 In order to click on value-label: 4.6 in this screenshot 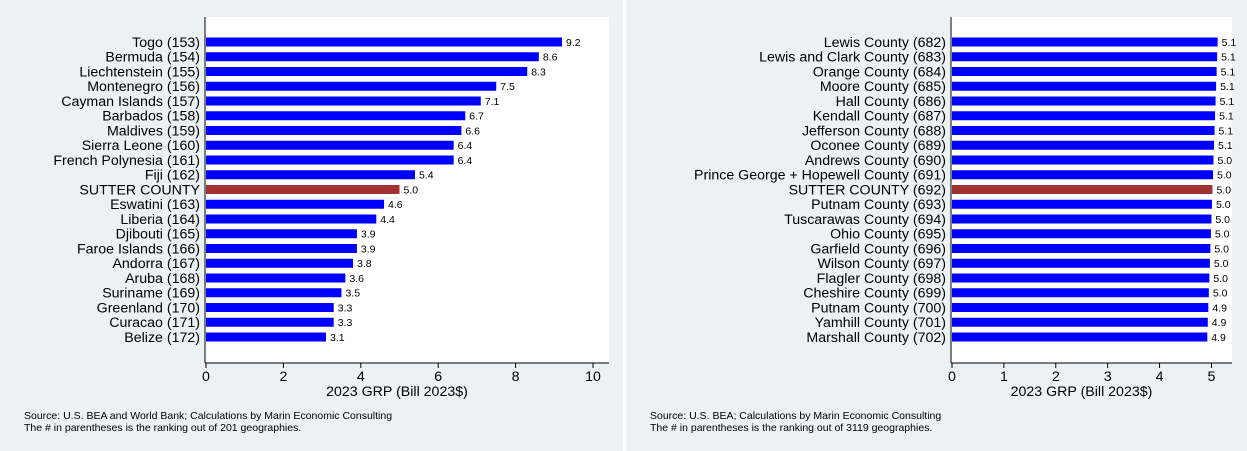, I will do `click(395, 205)`.